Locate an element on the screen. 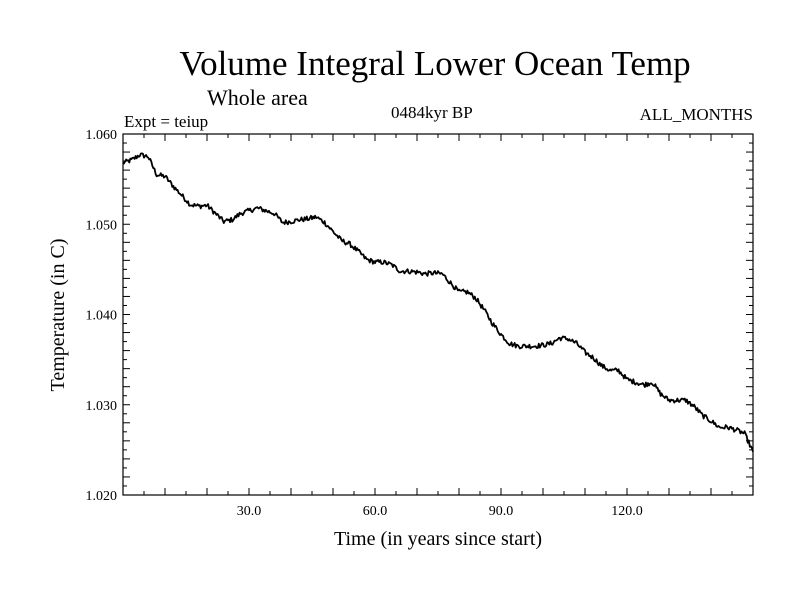 The width and height of the screenshot is (800, 600). x-tick-label: 90.0 is located at coordinates (501, 511).